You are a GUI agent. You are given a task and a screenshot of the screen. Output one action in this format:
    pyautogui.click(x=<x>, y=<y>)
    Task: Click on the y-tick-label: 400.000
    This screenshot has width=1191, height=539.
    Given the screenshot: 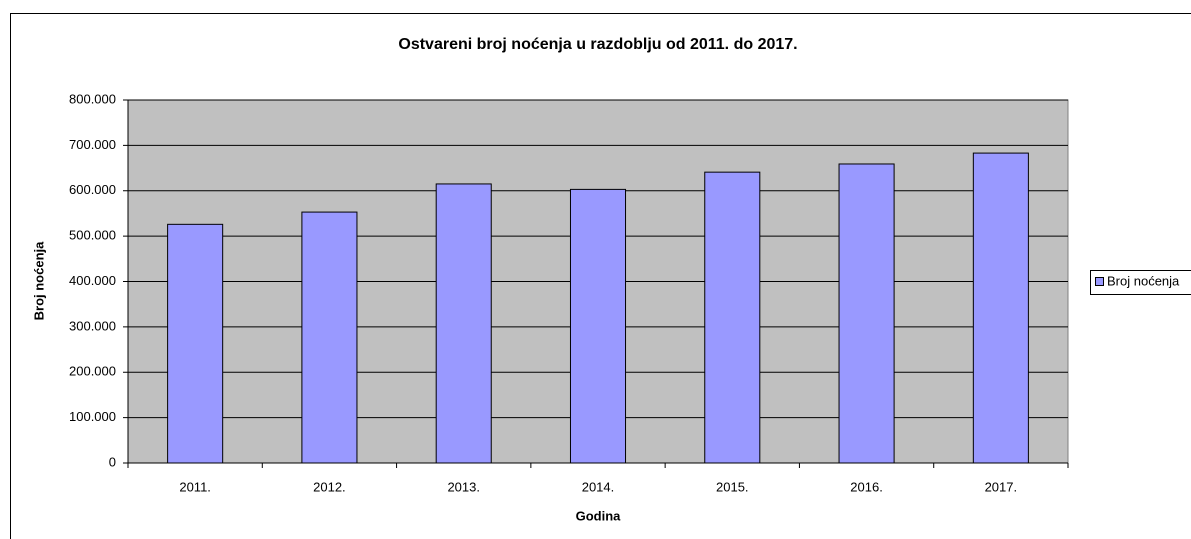 What is the action you would take?
    pyautogui.click(x=92, y=280)
    